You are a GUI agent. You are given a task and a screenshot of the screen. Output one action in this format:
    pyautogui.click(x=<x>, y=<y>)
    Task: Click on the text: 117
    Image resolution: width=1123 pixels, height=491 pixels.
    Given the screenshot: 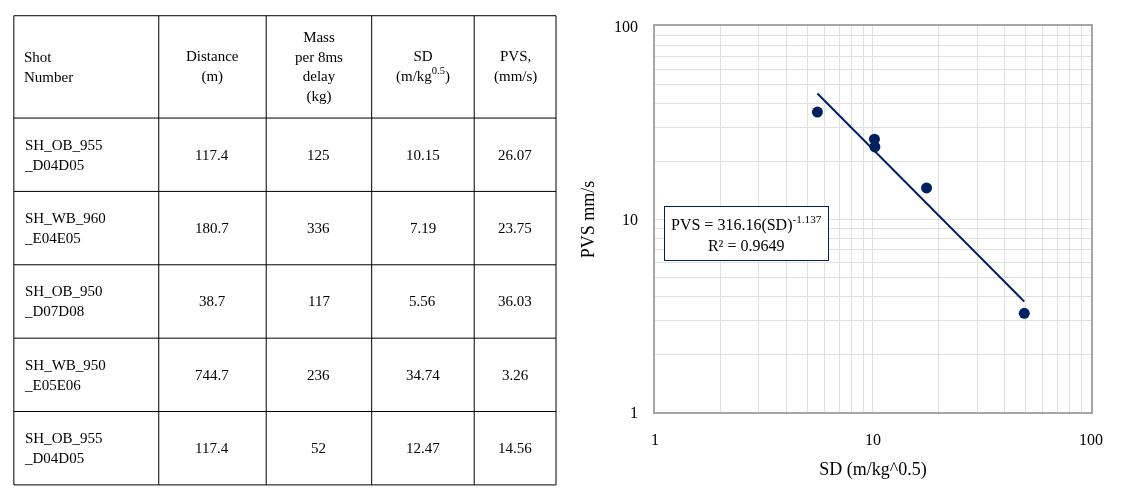 What is the action you would take?
    pyautogui.click(x=319, y=301)
    